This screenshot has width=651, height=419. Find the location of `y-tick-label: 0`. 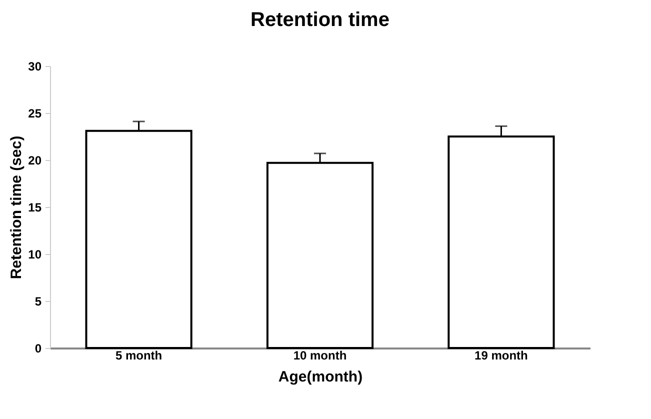

y-tick-label: 0 is located at coordinates (38, 349).